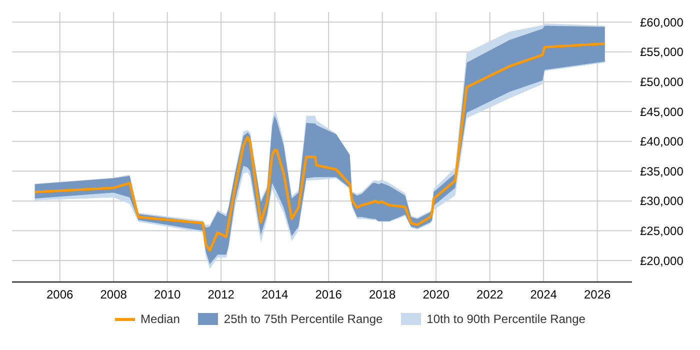  What do you see at coordinates (382, 295) in the screenshot?
I see `x-tick-label: 2018` at bounding box center [382, 295].